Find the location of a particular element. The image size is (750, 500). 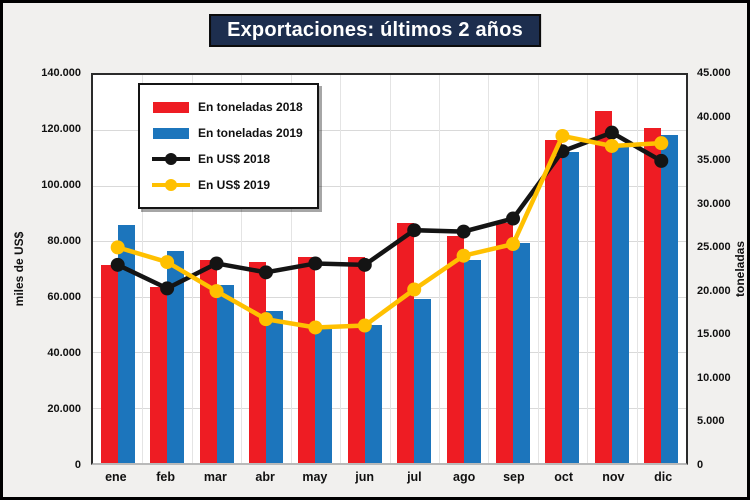

marker-en-uss-2019-dic is located at coordinates (661, 143).